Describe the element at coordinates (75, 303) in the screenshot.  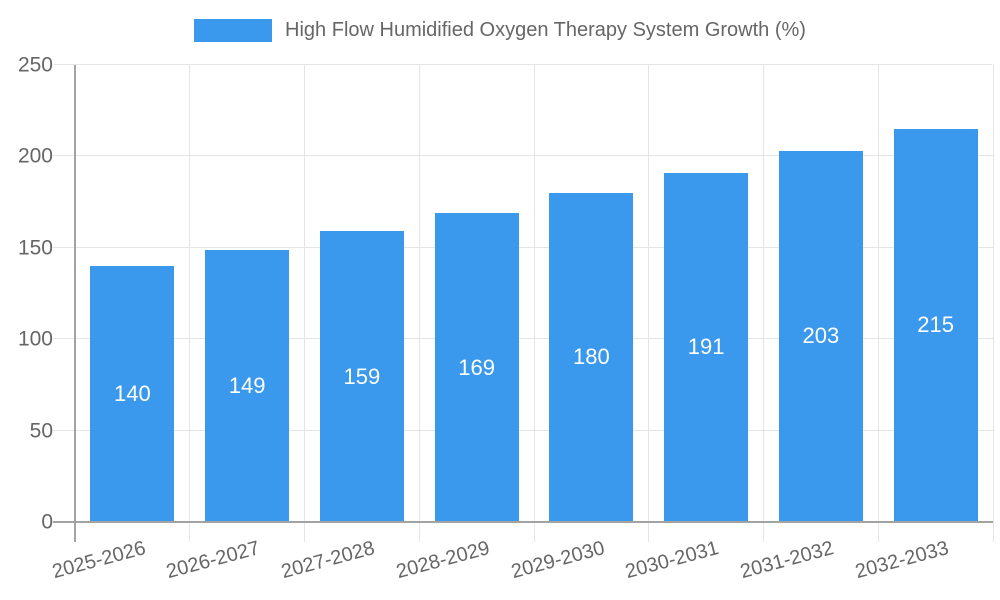
I see `y-axis-line` at that location.